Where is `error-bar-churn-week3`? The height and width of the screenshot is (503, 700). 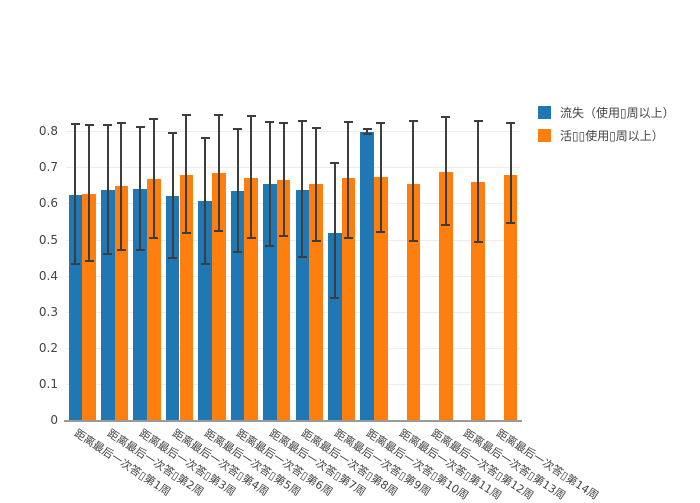 error-bar-churn-week3 is located at coordinates (140, 188).